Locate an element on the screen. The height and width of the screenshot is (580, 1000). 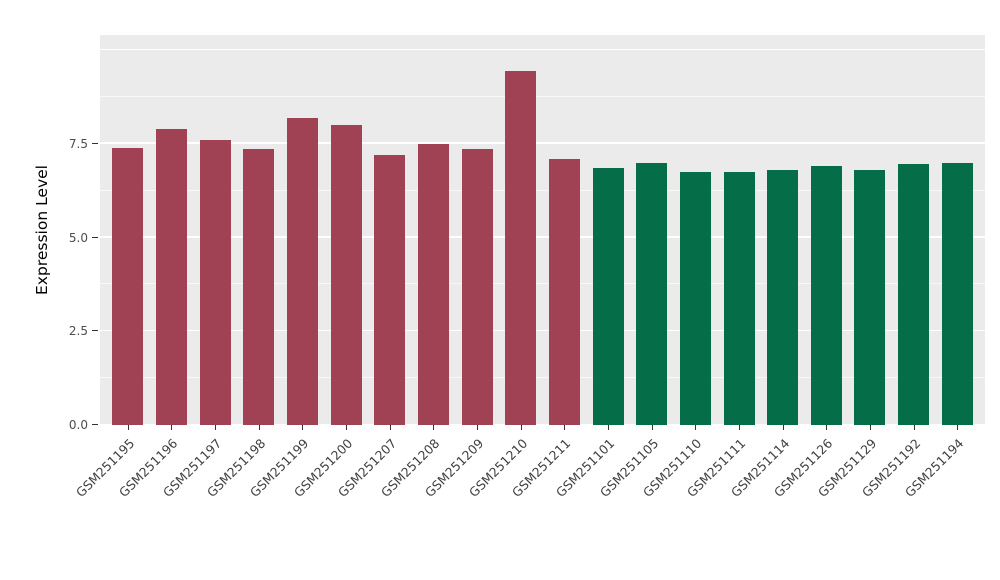
bar-GSM251101 is located at coordinates (608, 296).